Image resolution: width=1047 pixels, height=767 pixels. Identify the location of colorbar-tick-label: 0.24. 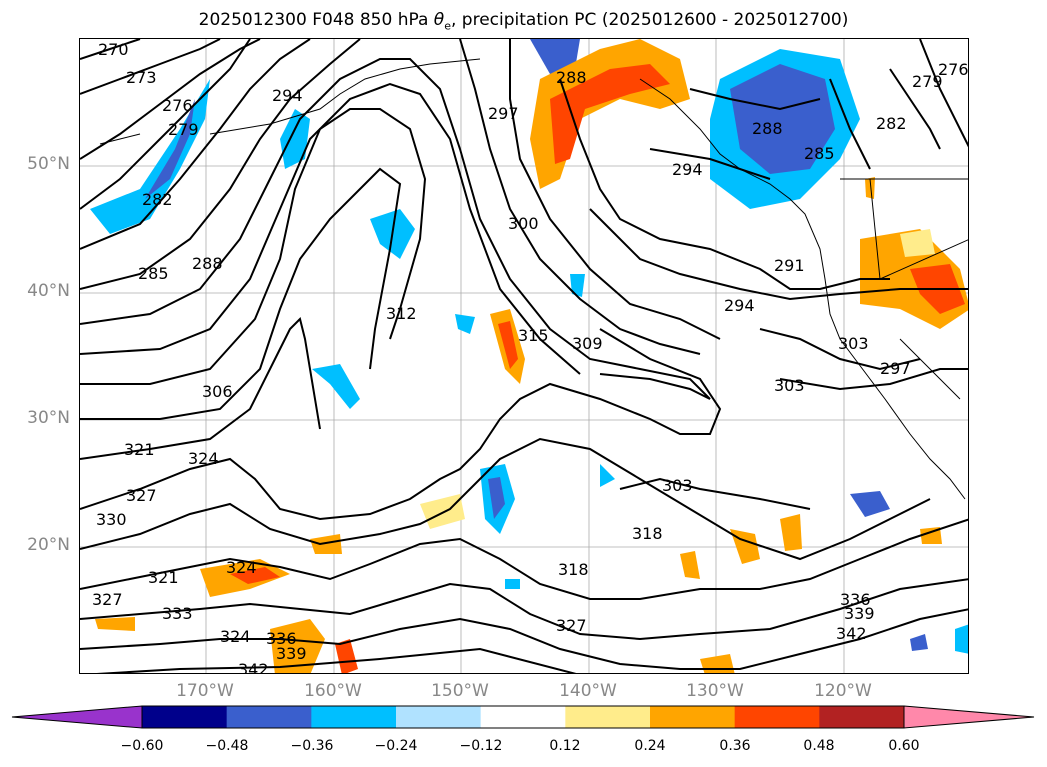
(650, 746).